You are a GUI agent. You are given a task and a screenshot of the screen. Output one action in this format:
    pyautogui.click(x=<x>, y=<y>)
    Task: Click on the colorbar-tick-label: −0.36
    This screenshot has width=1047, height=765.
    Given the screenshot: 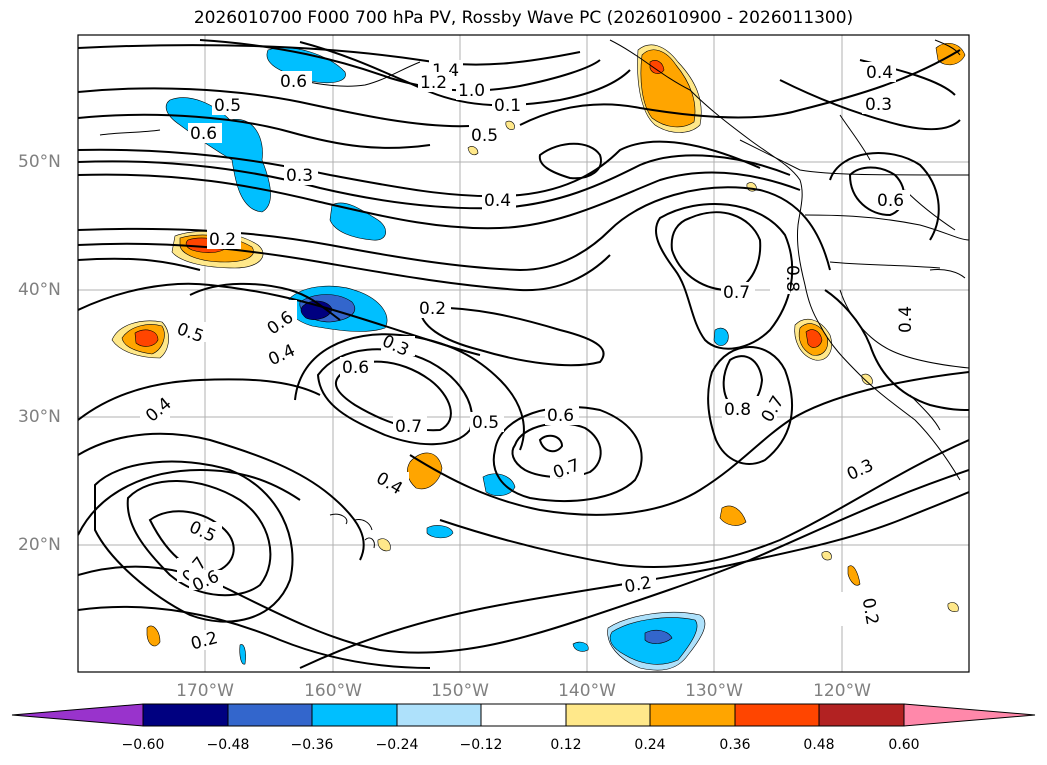 What is the action you would take?
    pyautogui.click(x=312, y=745)
    